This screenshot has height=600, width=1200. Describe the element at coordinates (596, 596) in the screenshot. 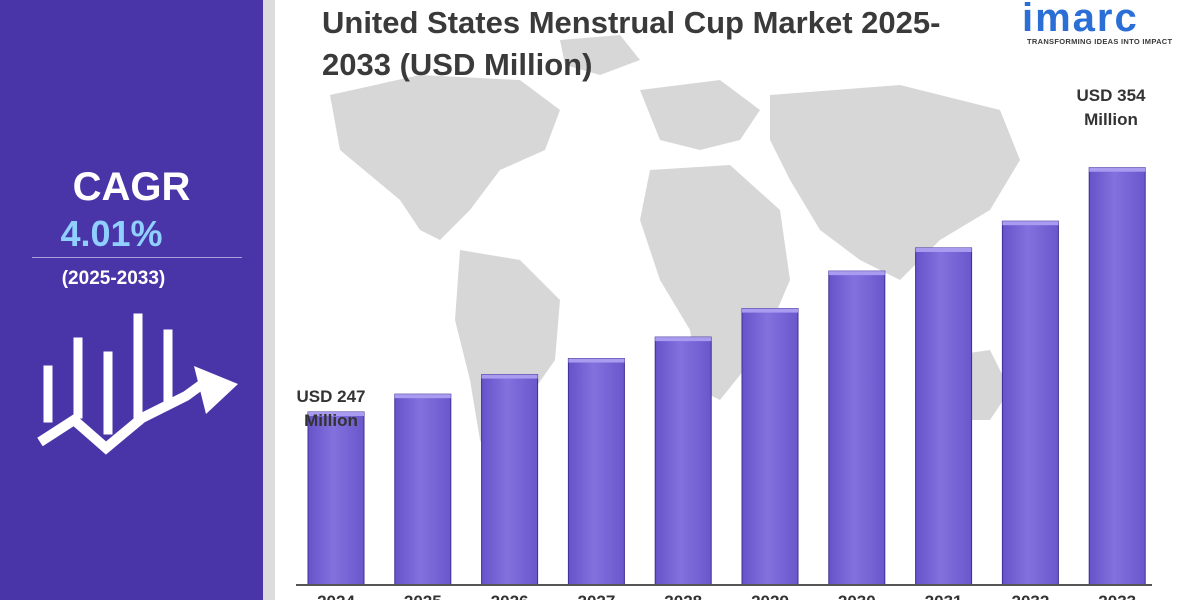

I see `x-tick-label-2027: 2027` at that location.